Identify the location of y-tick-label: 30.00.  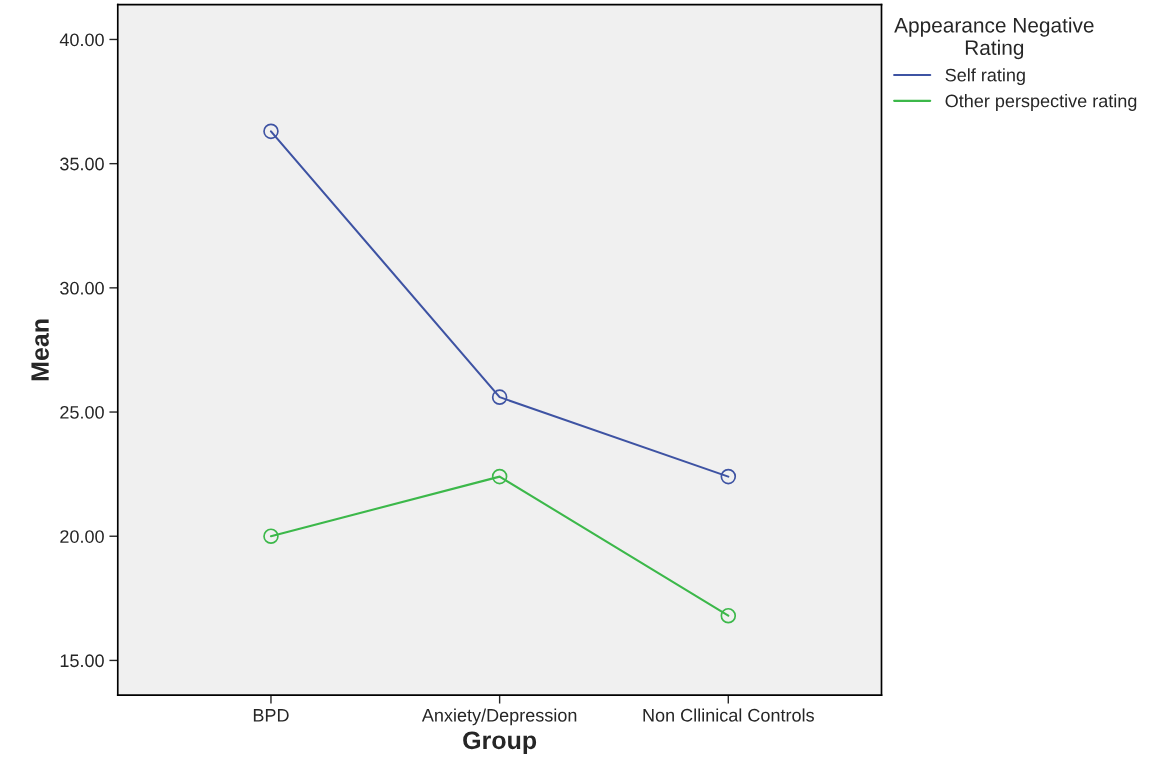
(82, 288).